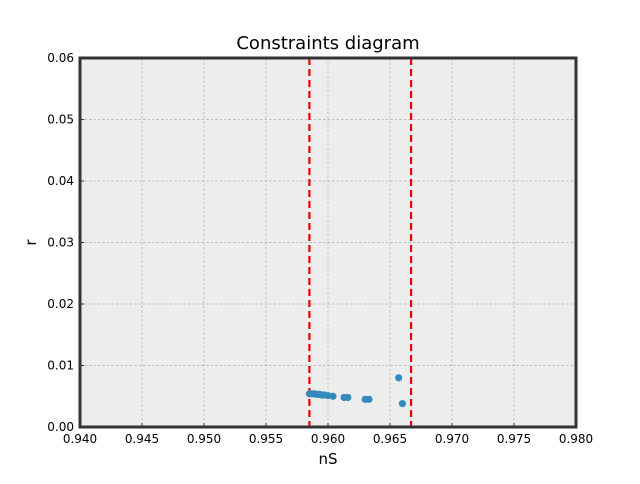  What do you see at coordinates (514, 439) in the screenshot?
I see `x-tick-label: 0.975` at bounding box center [514, 439].